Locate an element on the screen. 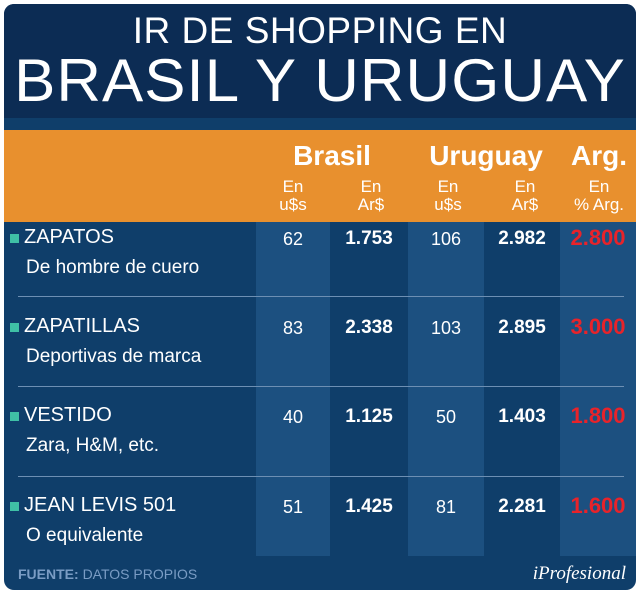 This screenshot has width=640, height=594. title-line-1: IR DE SHOPPING EN is located at coordinates (320, 30).